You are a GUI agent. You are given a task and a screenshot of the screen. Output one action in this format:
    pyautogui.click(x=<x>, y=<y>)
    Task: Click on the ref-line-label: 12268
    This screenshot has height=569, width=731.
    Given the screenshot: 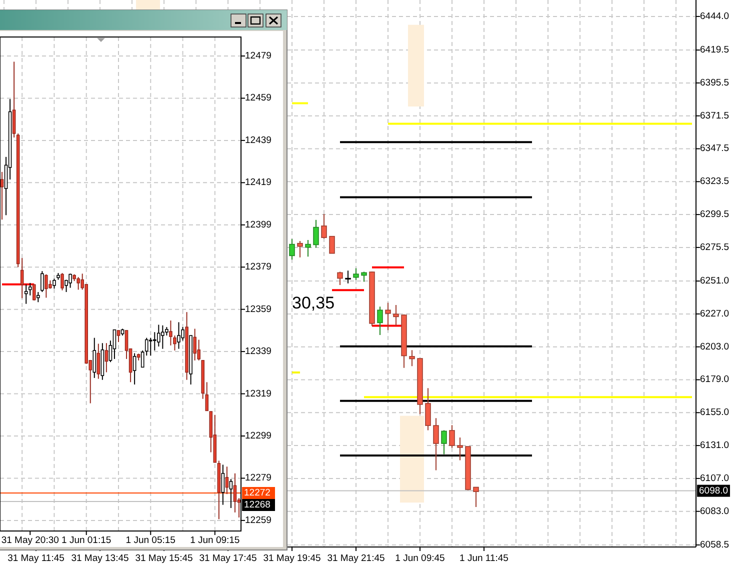 What is the action you would take?
    pyautogui.click(x=257, y=505)
    